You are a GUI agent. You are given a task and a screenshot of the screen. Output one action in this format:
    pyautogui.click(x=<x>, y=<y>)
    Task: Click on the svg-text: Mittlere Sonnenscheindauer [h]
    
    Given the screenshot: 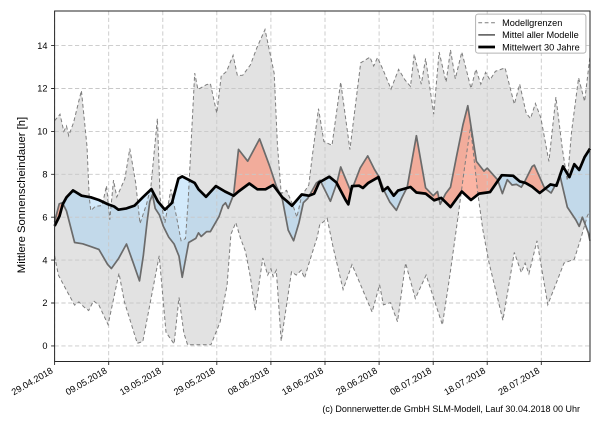 What is the action you would take?
    pyautogui.click(x=22, y=195)
    